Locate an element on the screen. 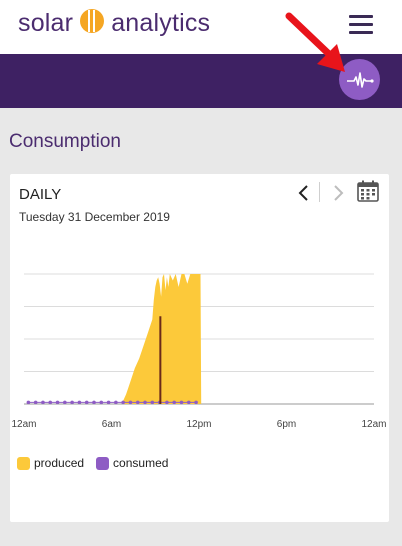 Image resolution: width=402 pixels, height=546 pixels. x-tick-label: 6pm is located at coordinates (286, 424).